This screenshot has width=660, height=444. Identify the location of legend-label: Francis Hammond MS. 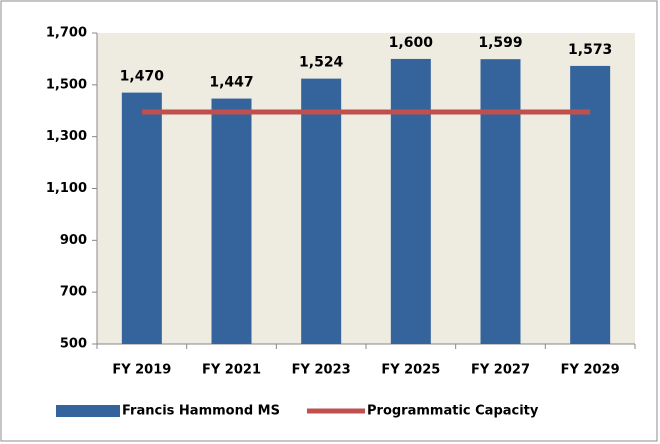
(201, 411).